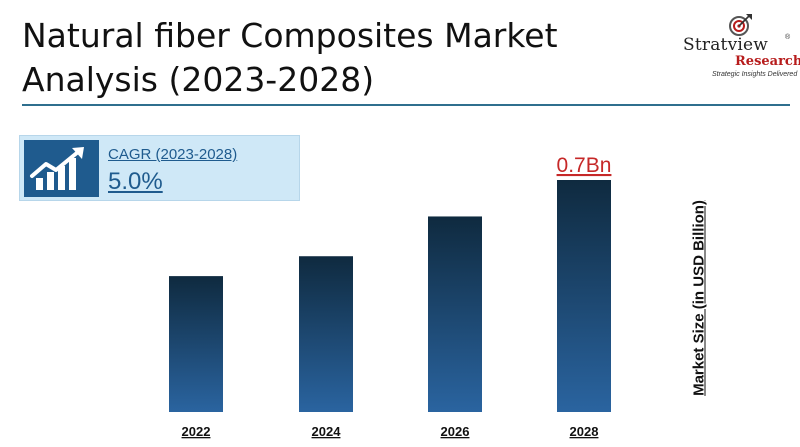 This screenshot has height=447, width=800. I want to click on header-divider, so click(406, 105).